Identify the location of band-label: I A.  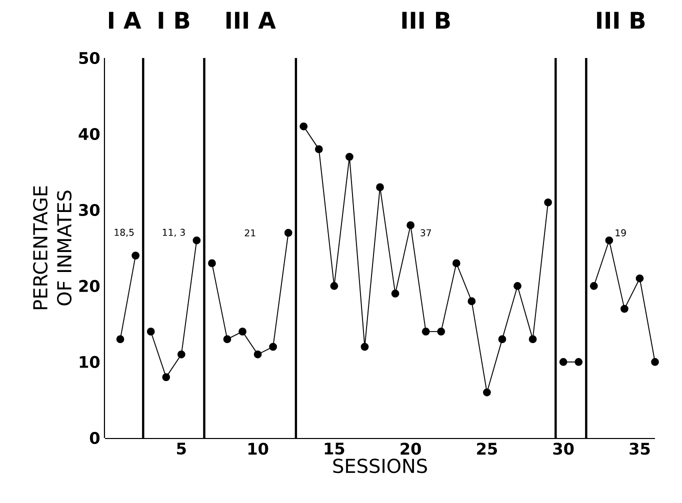
(125, 20).